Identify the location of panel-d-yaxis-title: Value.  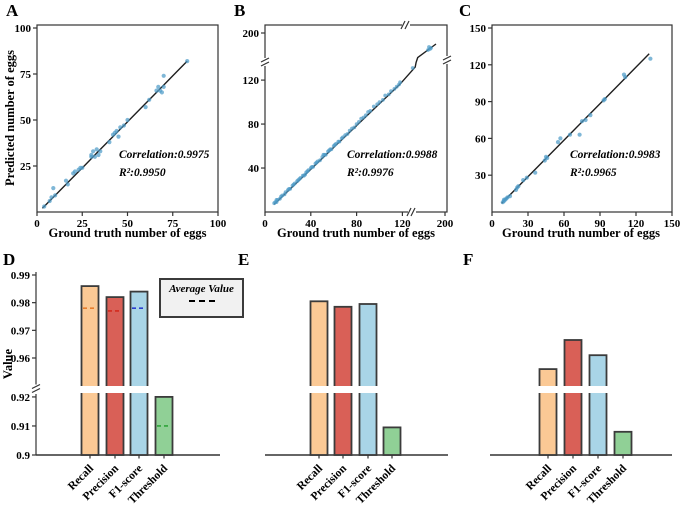
(8, 364).